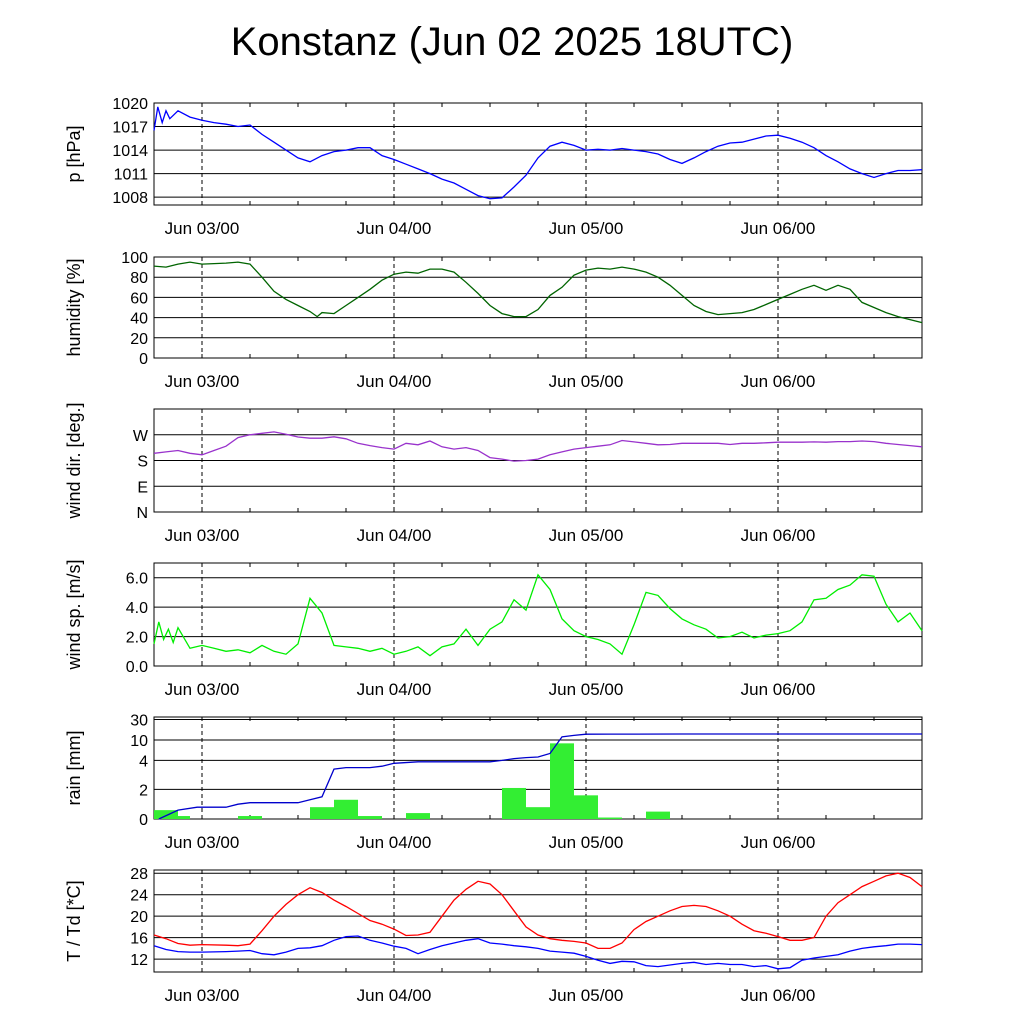 Image resolution: width=1024 pixels, height=1024 pixels. I want to click on y-tick-label: 24, so click(139, 896).